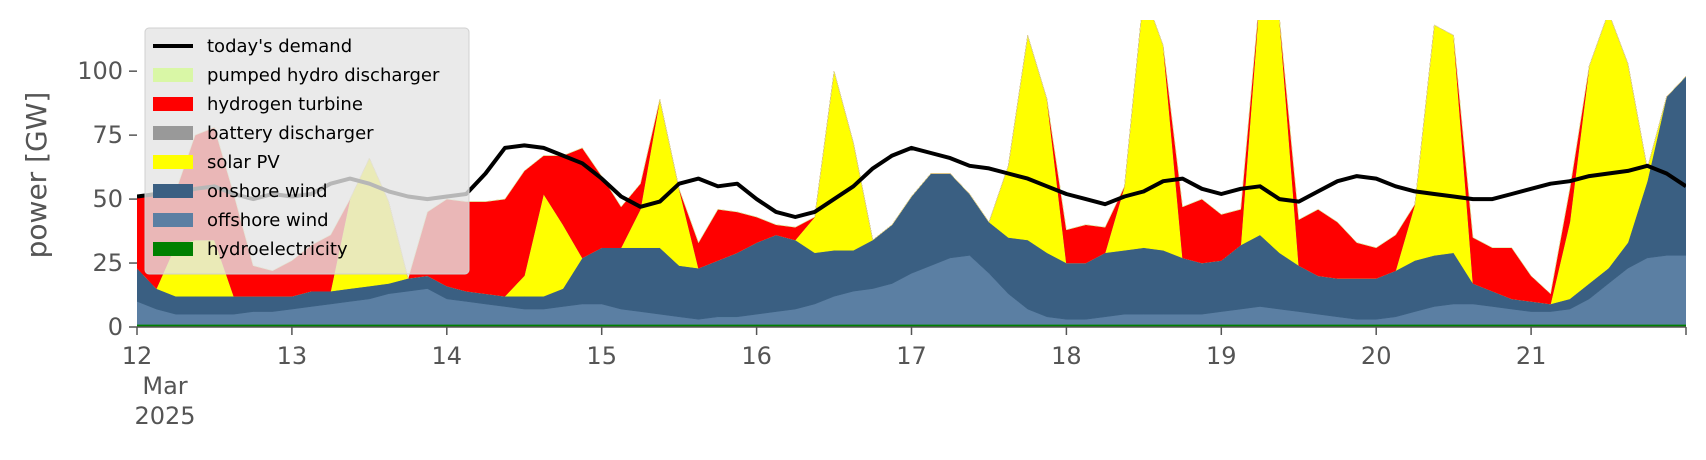  I want to click on x-tick-sublabel: 2025, so click(164, 416).